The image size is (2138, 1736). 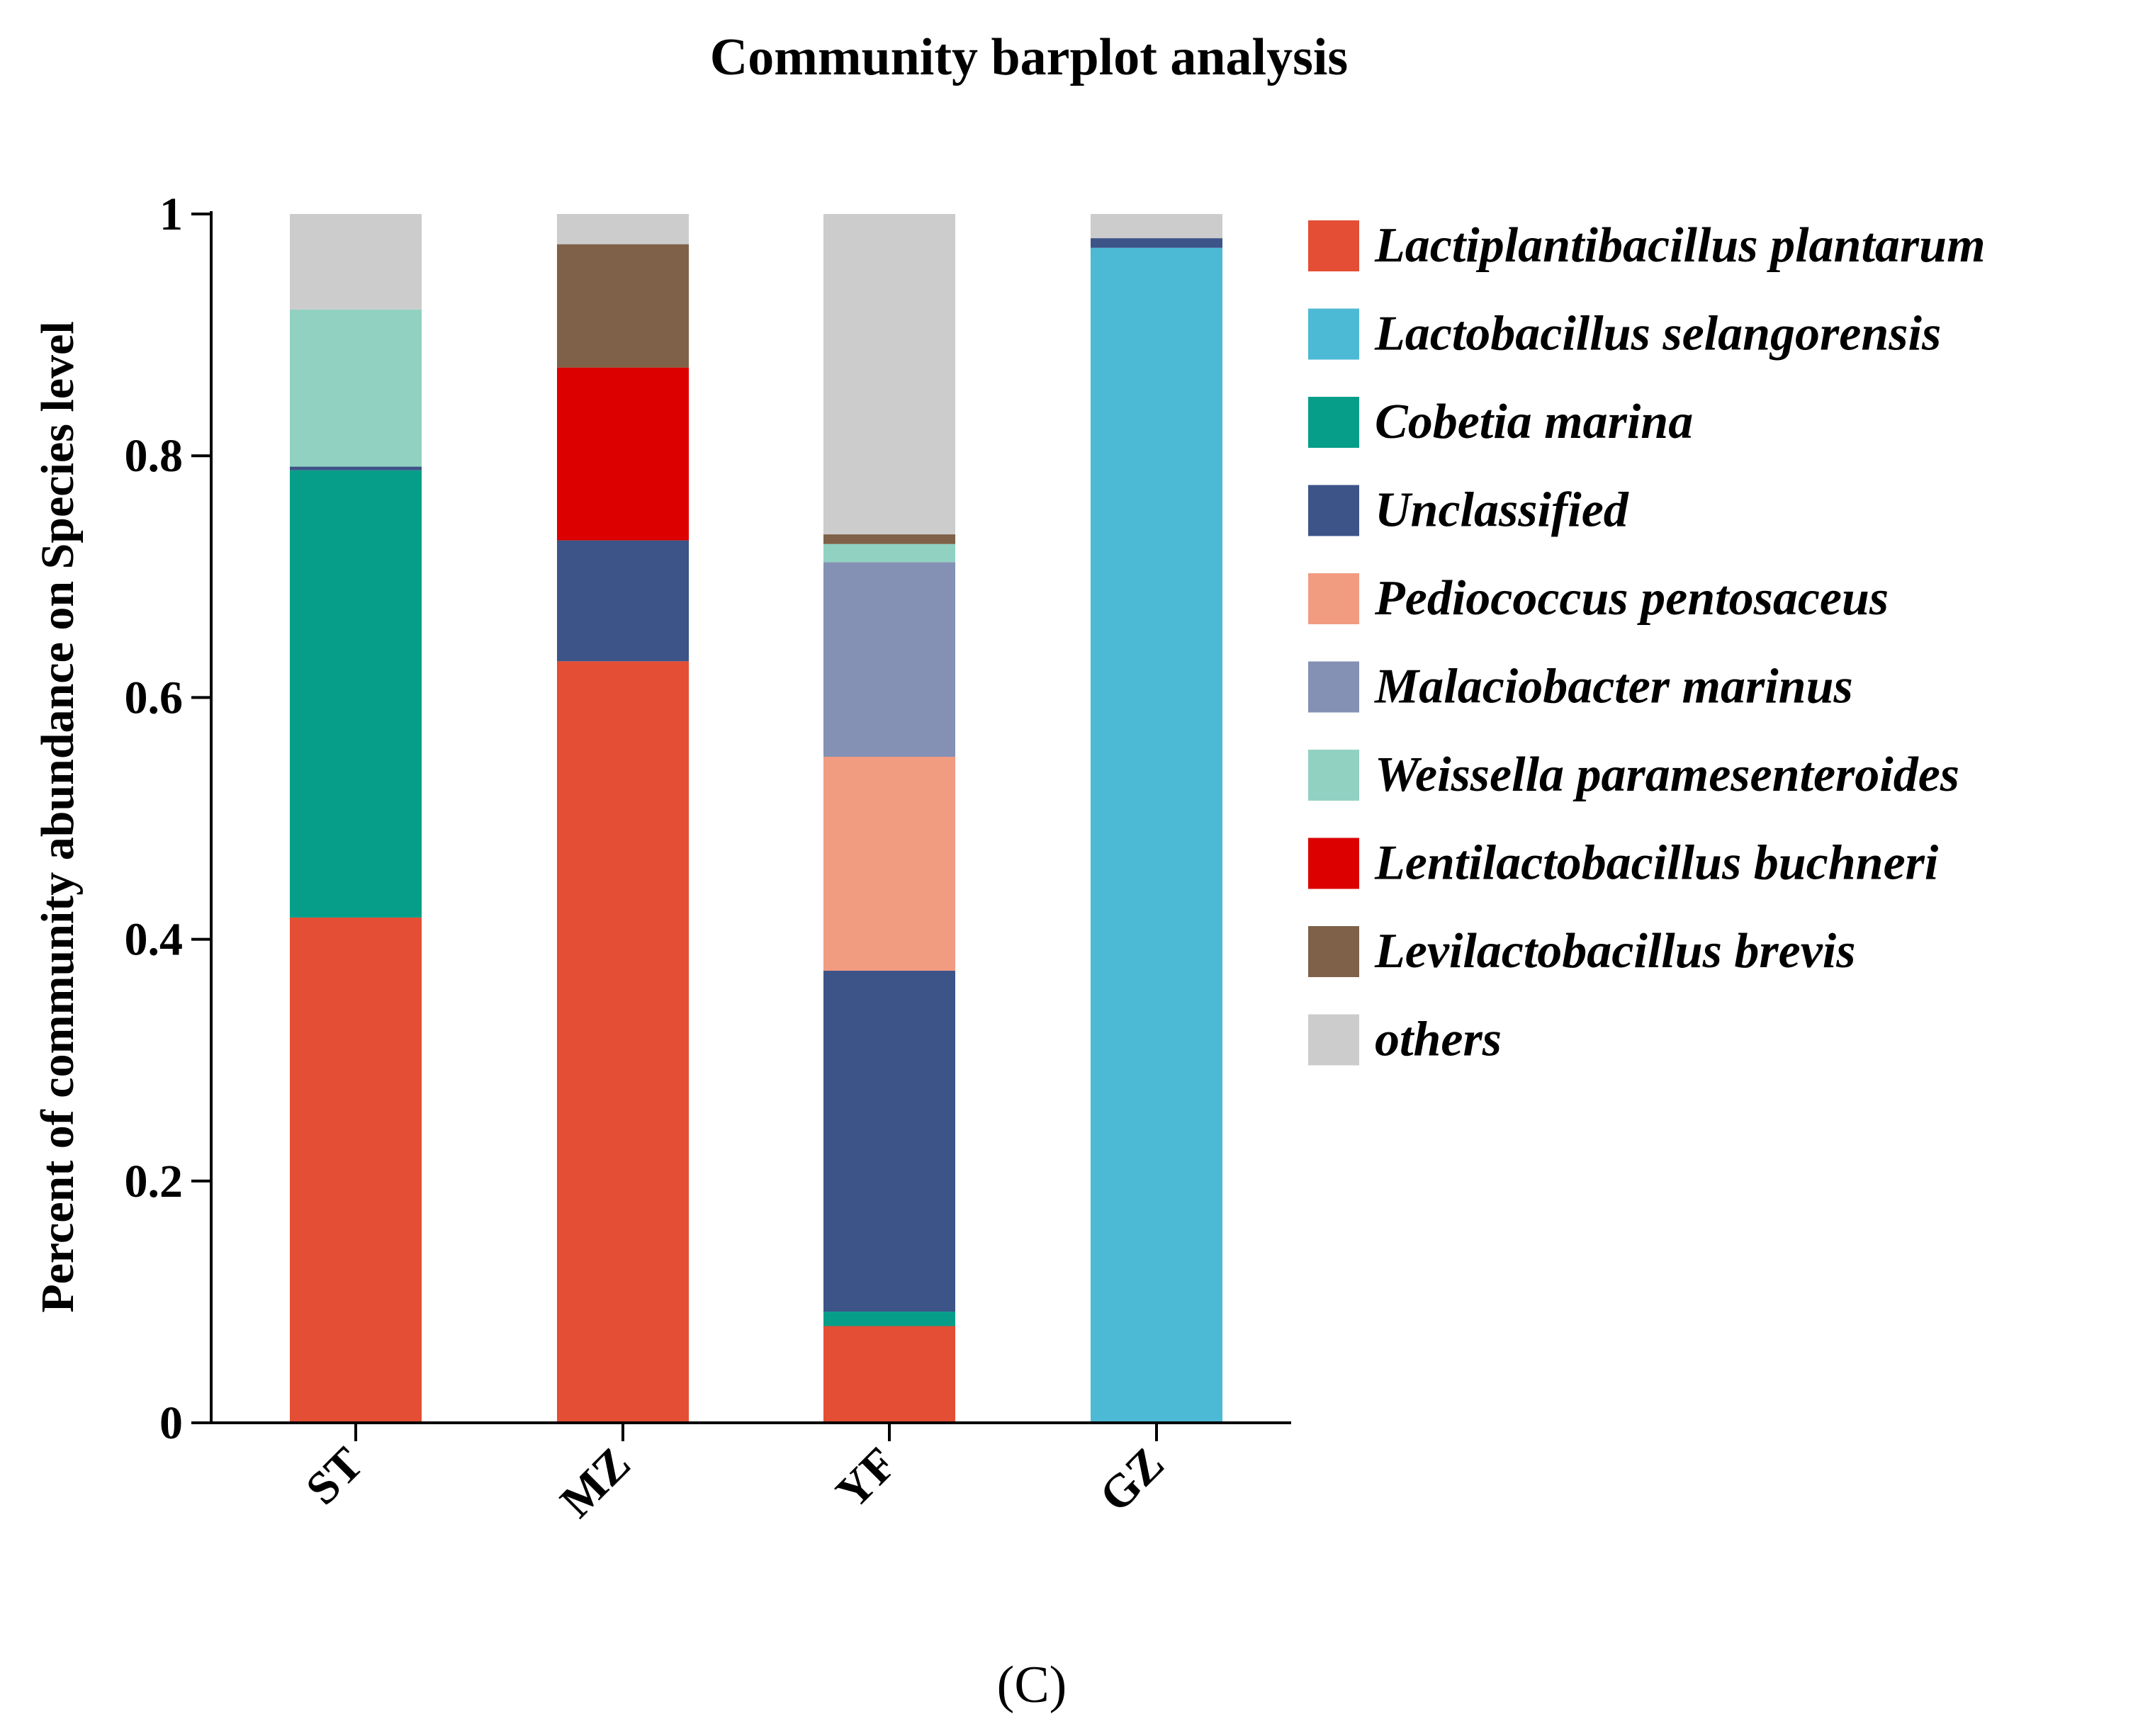 I want to click on legend-label: Pediococcus pentosaceus, so click(x=1631, y=598).